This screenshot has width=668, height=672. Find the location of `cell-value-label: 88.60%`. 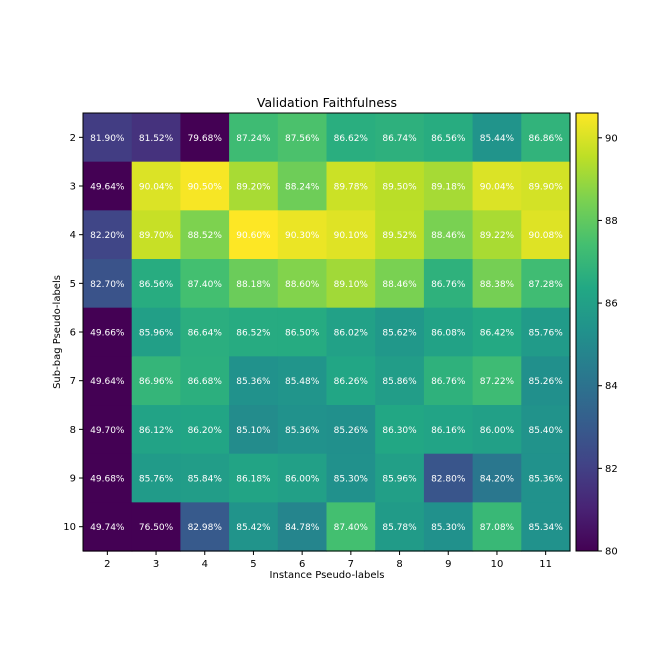

cell-value-label: 88.60% is located at coordinates (302, 285).